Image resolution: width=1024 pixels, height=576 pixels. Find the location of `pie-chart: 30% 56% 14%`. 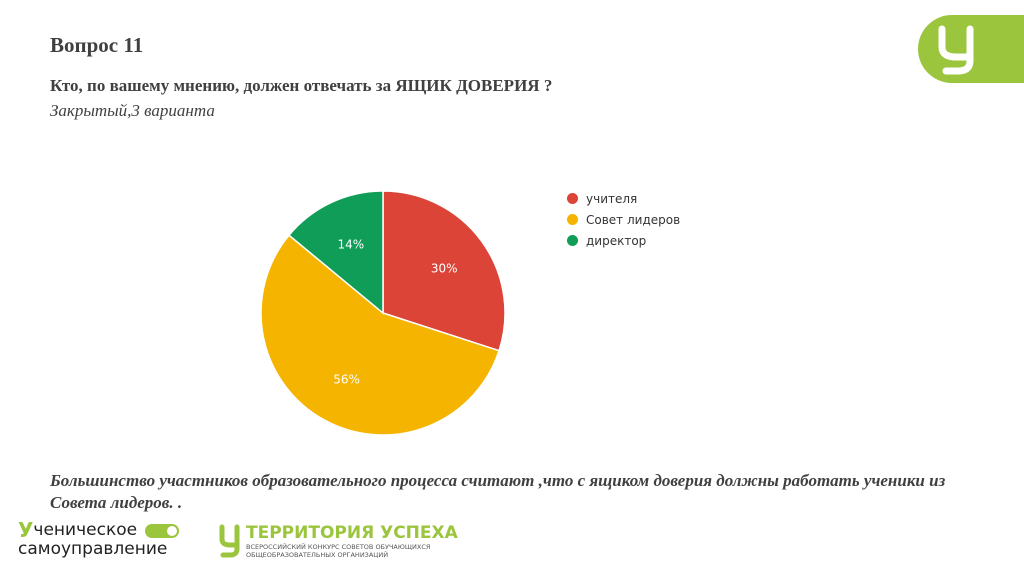

pie-chart: 30% 56% 14% is located at coordinates (383, 313).